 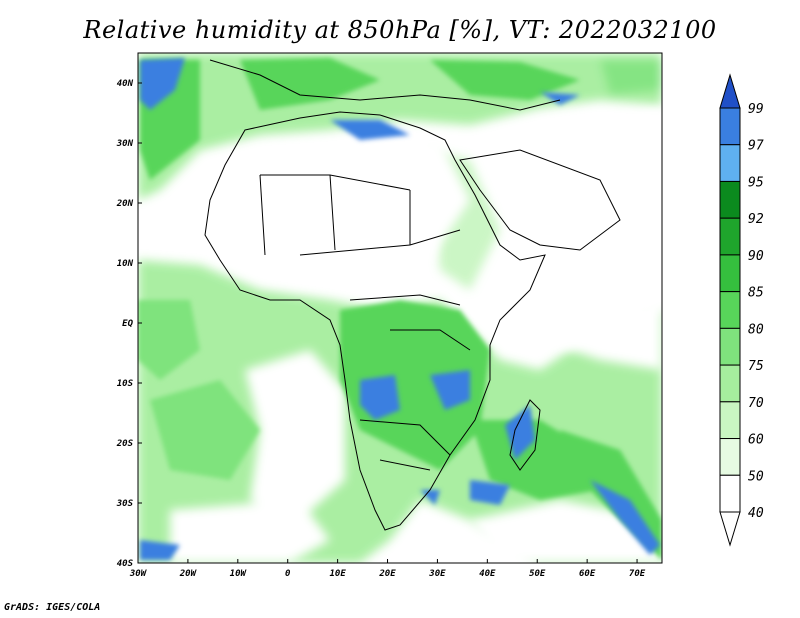 I want to click on credit-text: GrADS: IGES/COLA, so click(x=52, y=607).